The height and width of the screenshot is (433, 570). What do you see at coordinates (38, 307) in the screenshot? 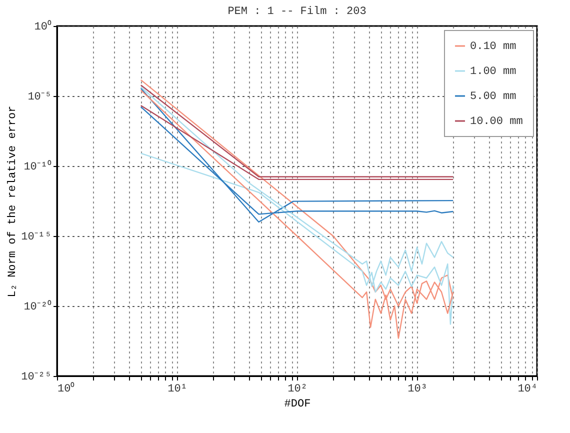
I see `y-tick-label: 10⁻²⁰` at bounding box center [38, 307].